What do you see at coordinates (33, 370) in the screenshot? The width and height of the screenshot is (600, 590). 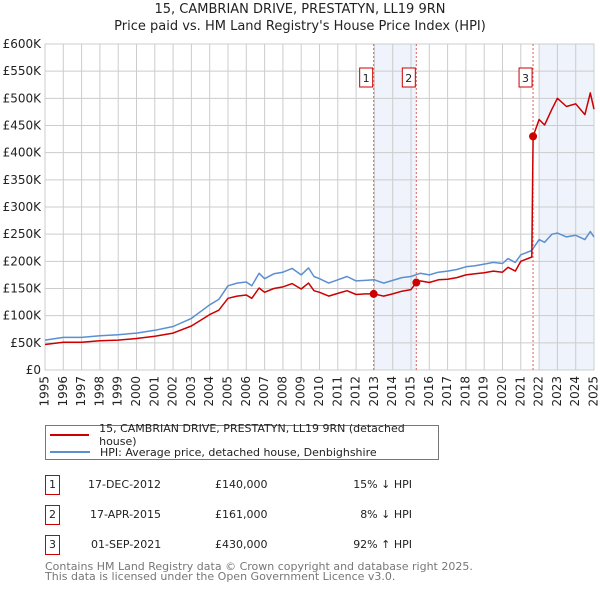 I see `y-tick-label: £0` at bounding box center [33, 370].